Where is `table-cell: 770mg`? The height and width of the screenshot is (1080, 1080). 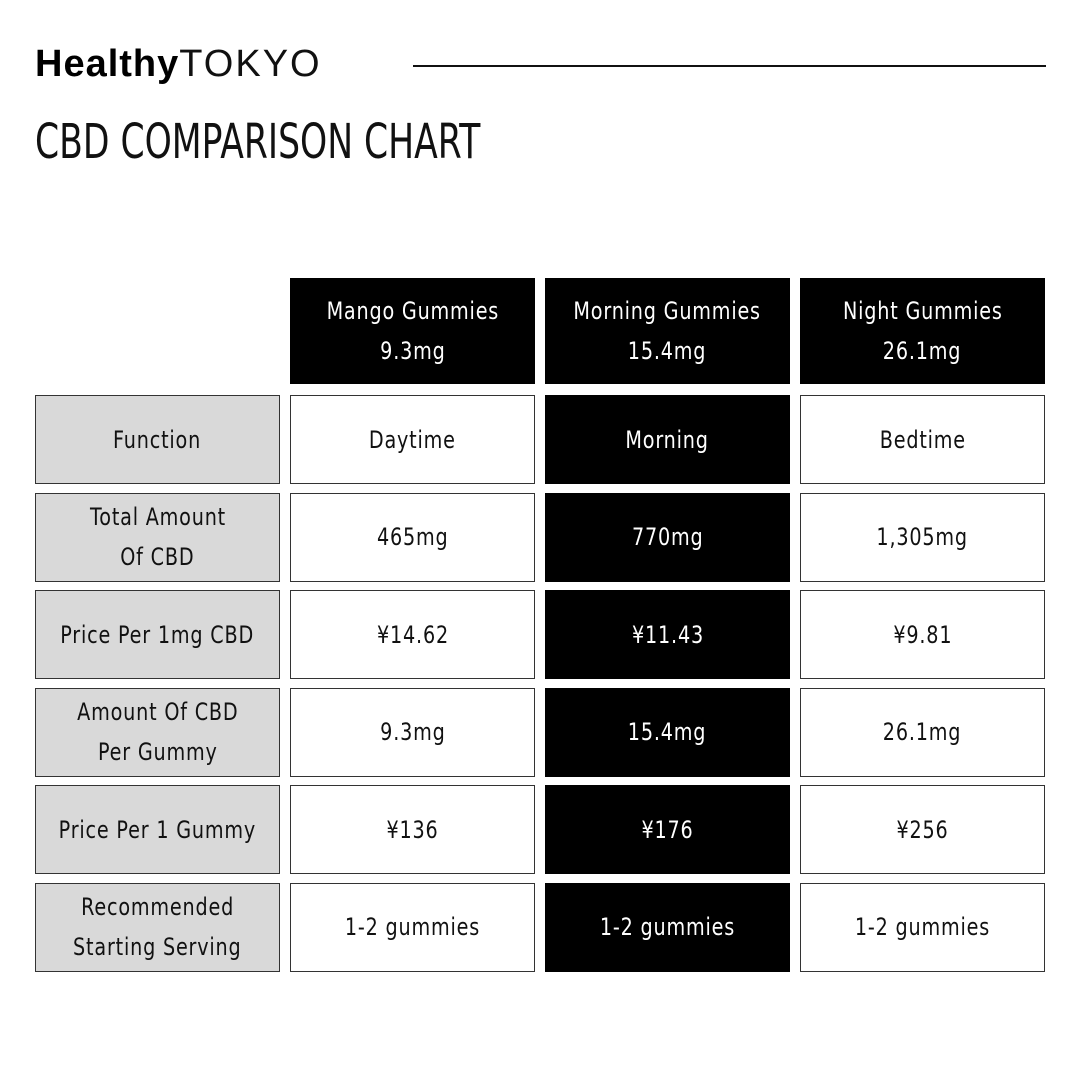
table-cell: 770mg is located at coordinates (667, 537).